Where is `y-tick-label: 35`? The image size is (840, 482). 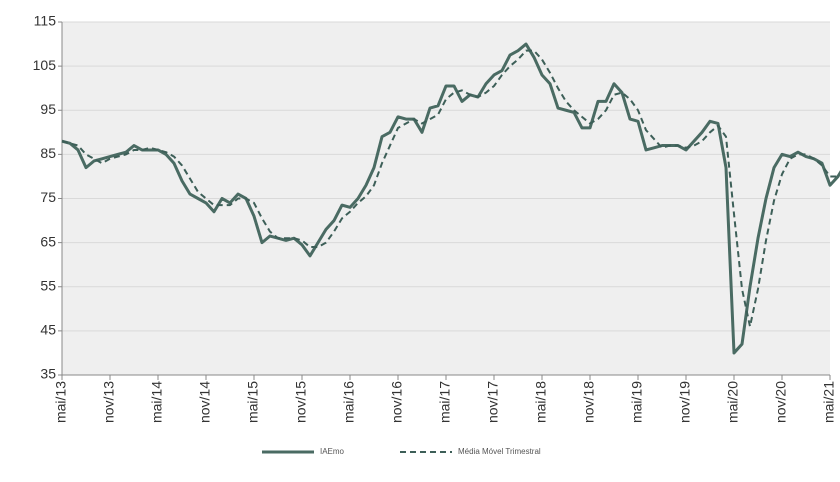
y-tick-label: 35 is located at coordinates (48, 374).